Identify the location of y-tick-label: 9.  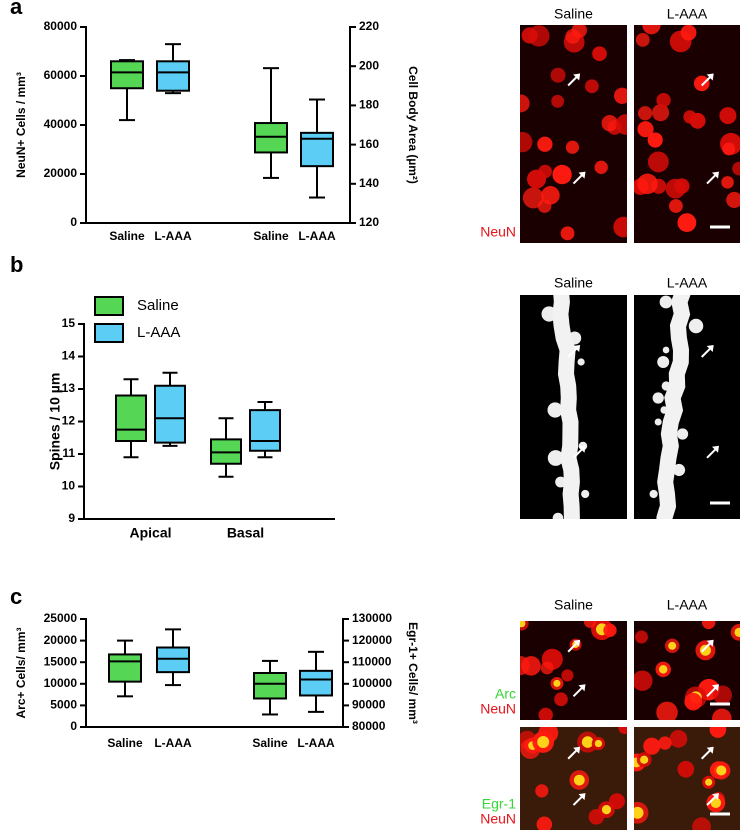
(71, 518).